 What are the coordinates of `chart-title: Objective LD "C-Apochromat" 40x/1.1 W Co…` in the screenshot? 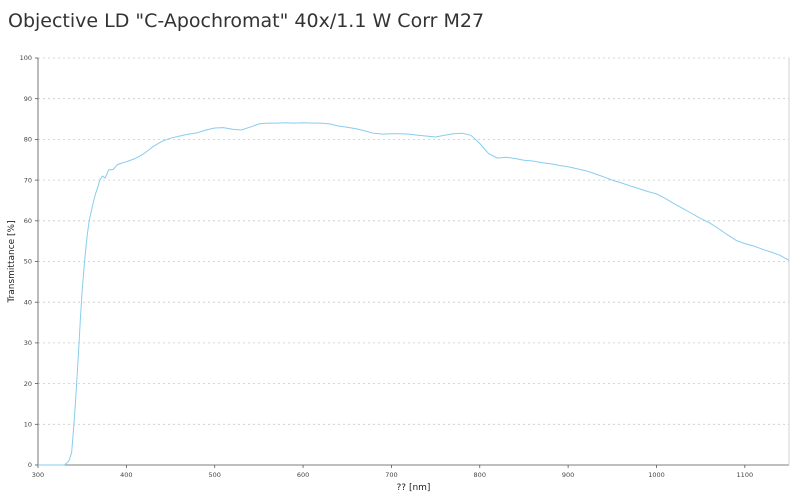 It's located at (246, 21).